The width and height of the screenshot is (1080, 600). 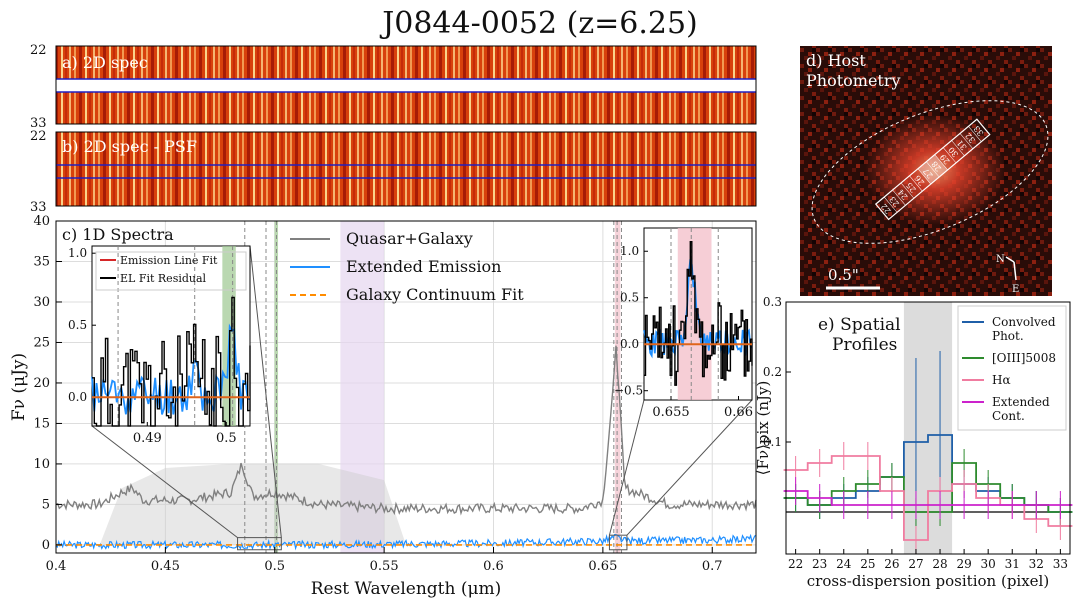 I want to click on e-ytick-label: 0.3, so click(x=772, y=302).